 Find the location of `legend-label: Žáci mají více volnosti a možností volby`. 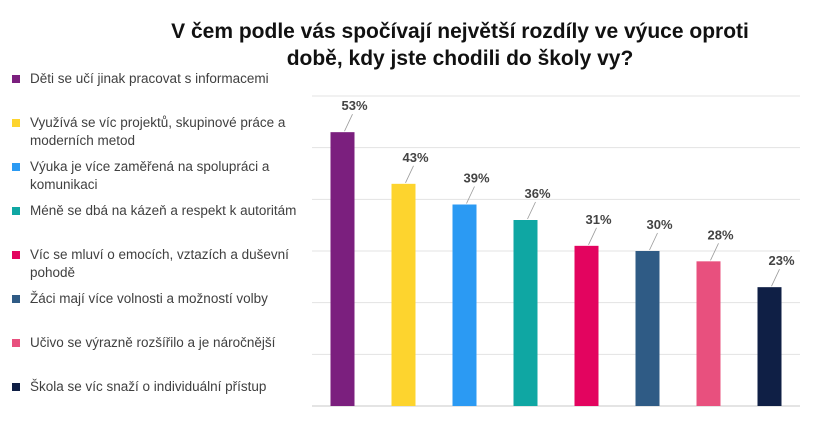

legend-label: Žáci mají více volnosti a možností volby is located at coordinates (149, 298).